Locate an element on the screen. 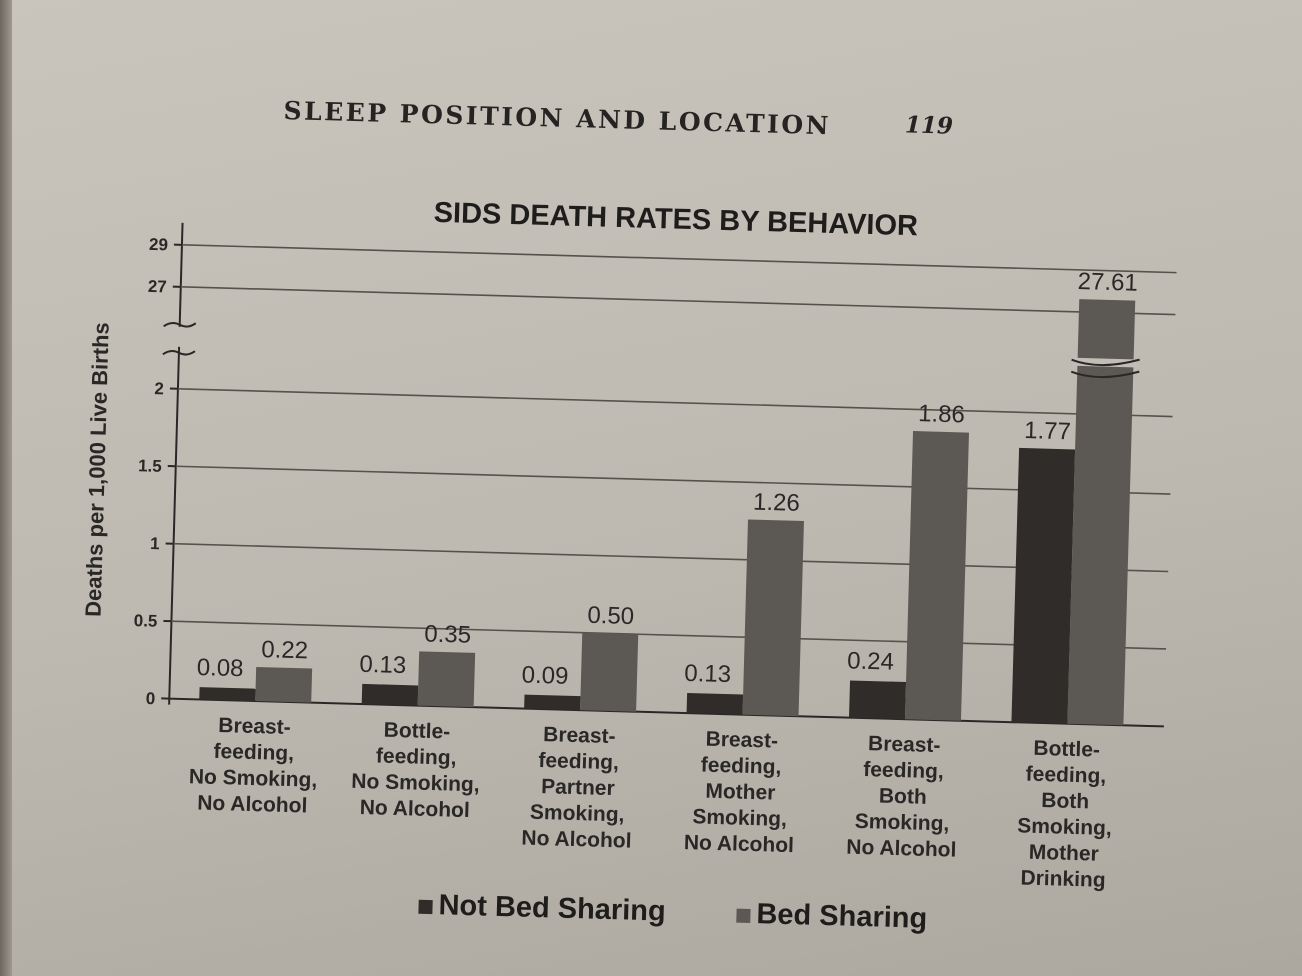 This screenshot has width=1302, height=976. data-label: 1.86 is located at coordinates (941, 414).